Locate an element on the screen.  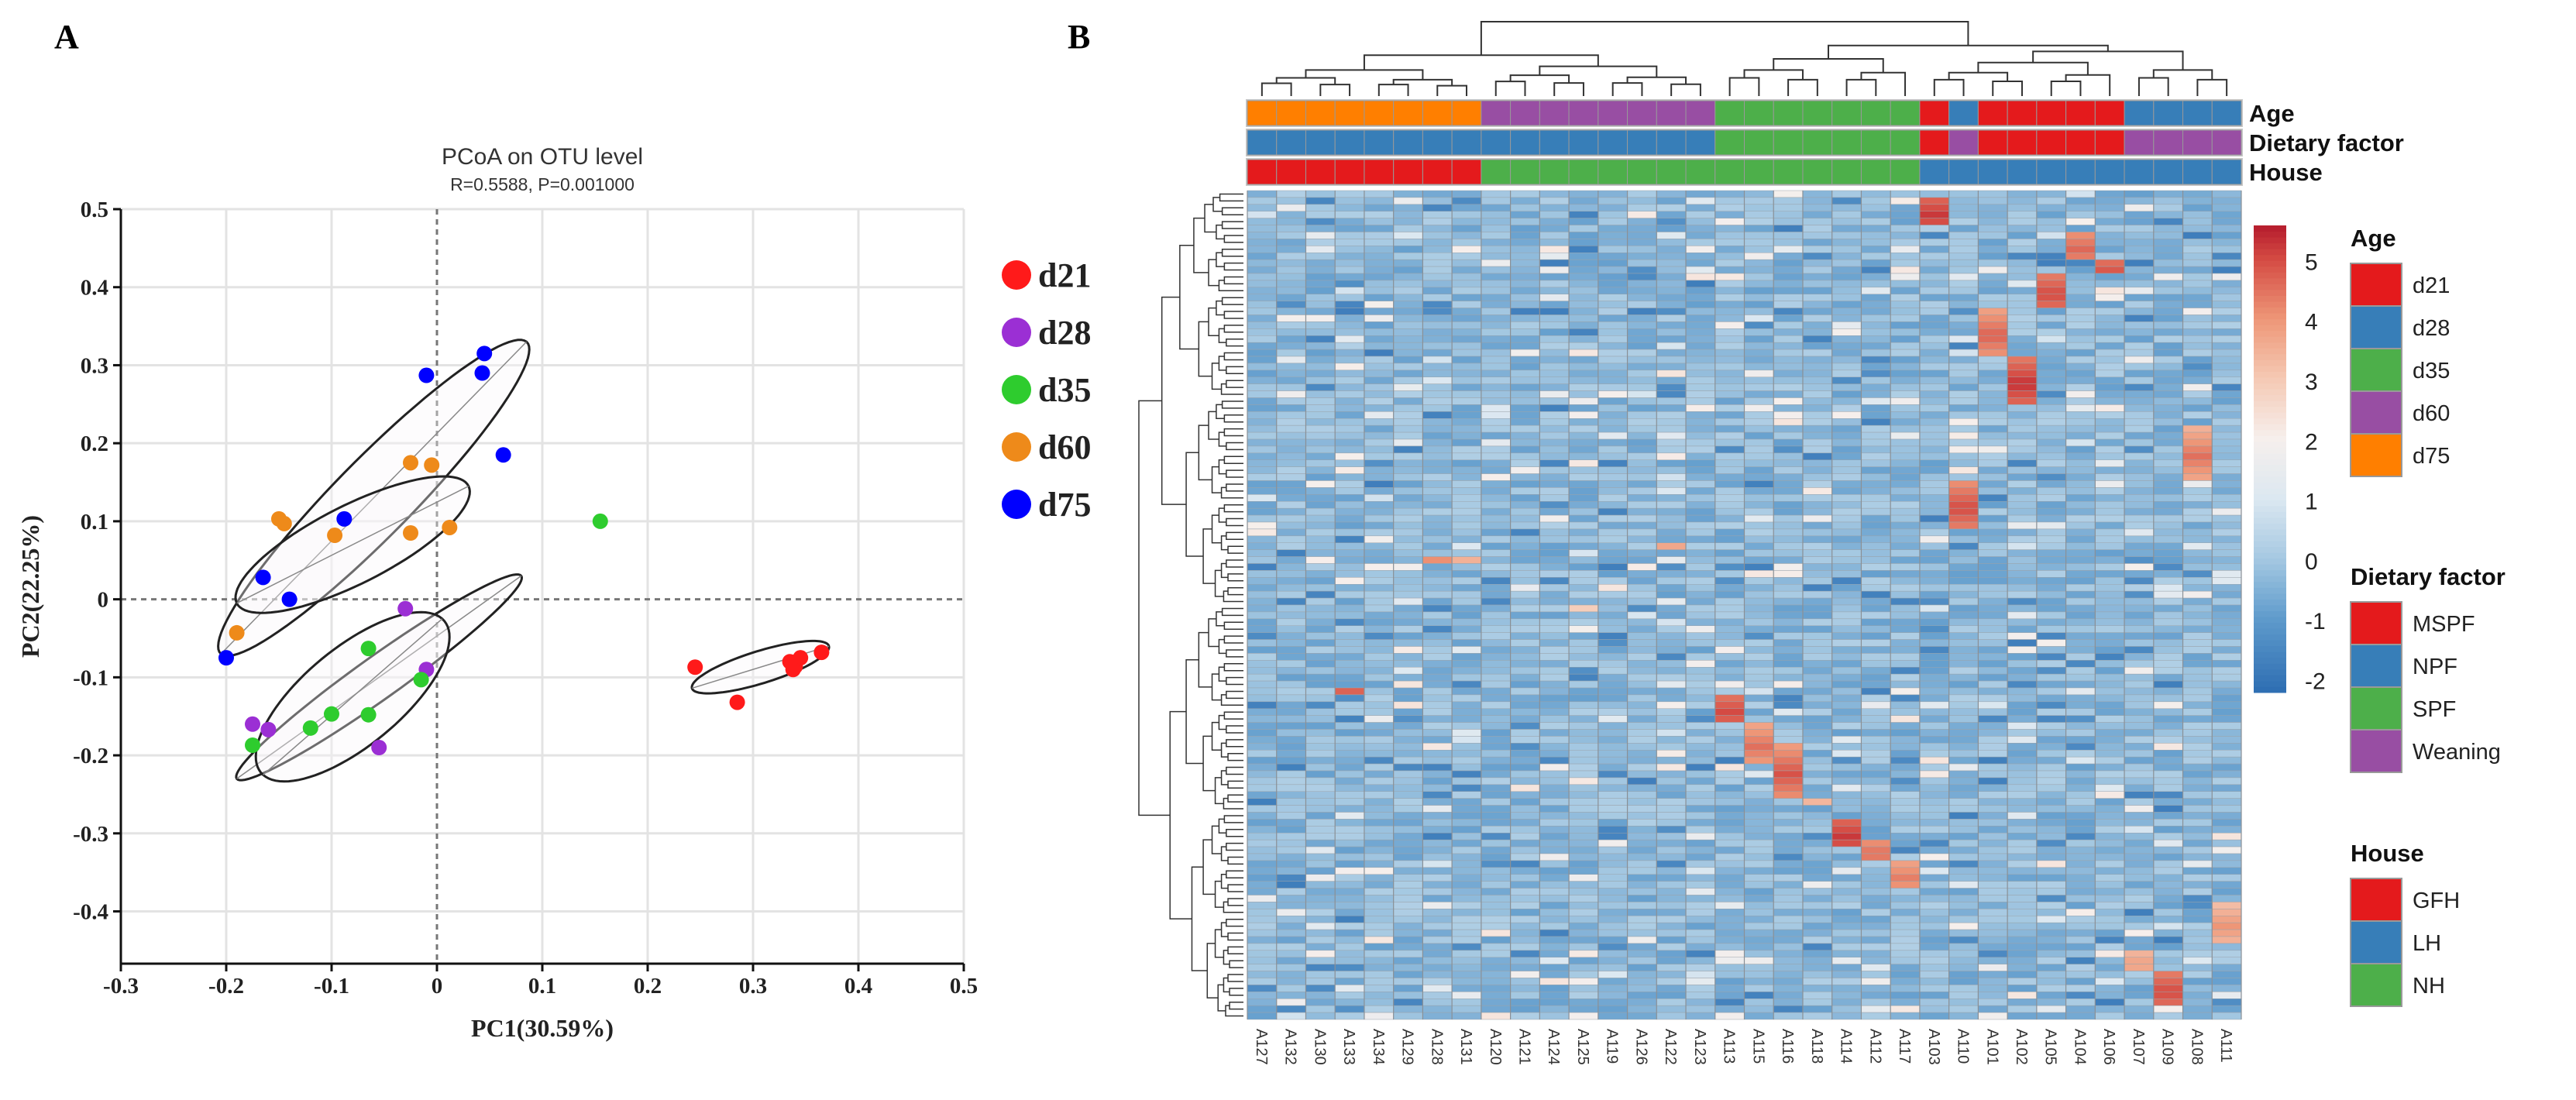
column-label: A121 is located at coordinates (1523, 1047).